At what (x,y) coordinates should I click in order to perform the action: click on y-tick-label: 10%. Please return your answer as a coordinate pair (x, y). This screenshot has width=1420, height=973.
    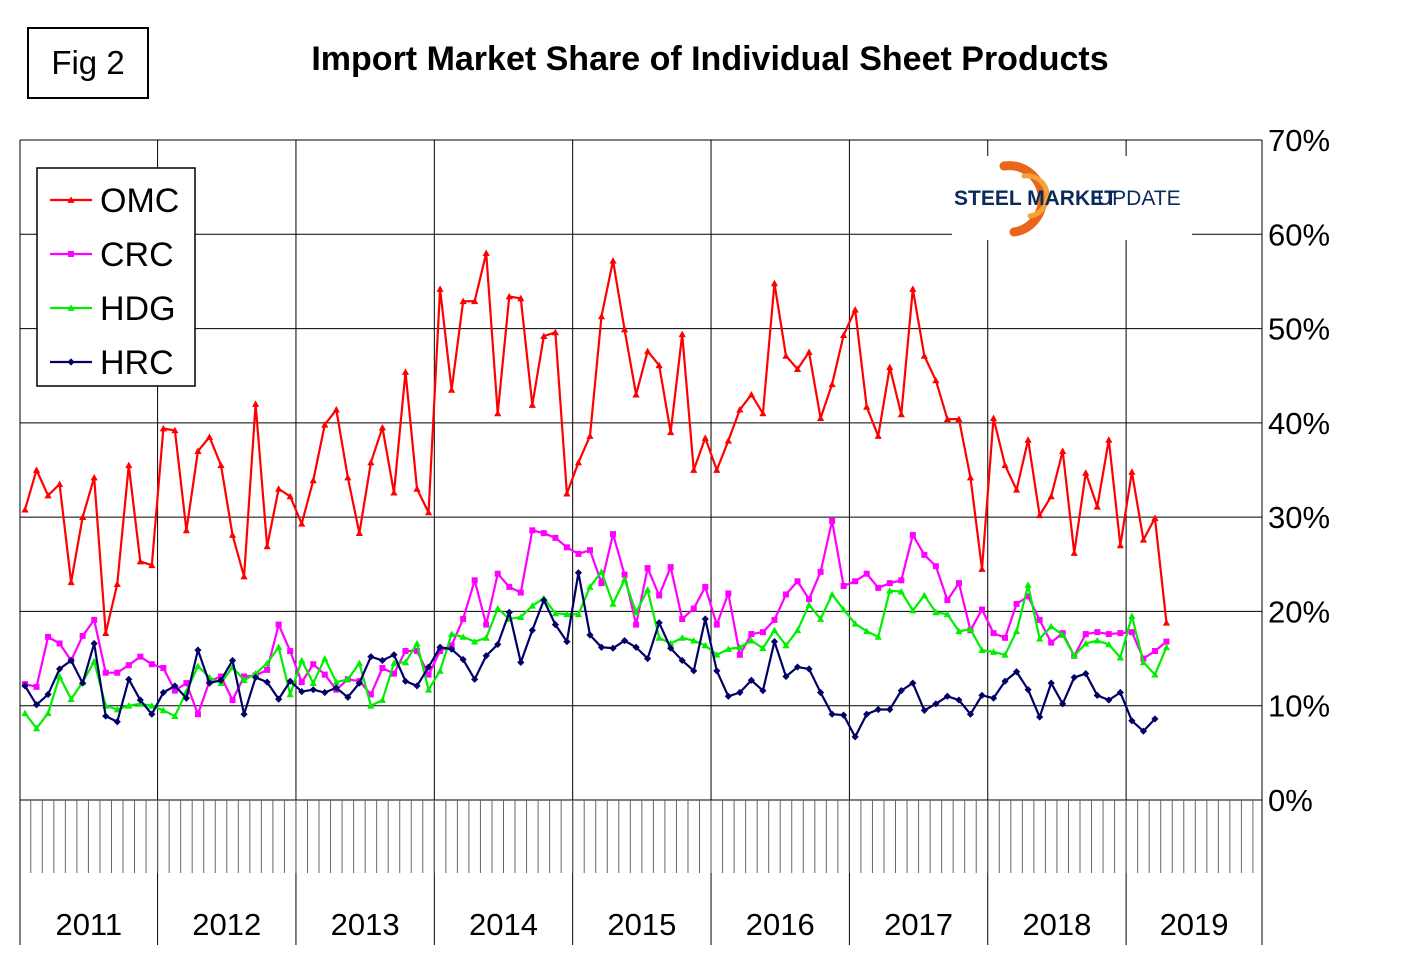
    Looking at the image, I should click on (1299, 706).